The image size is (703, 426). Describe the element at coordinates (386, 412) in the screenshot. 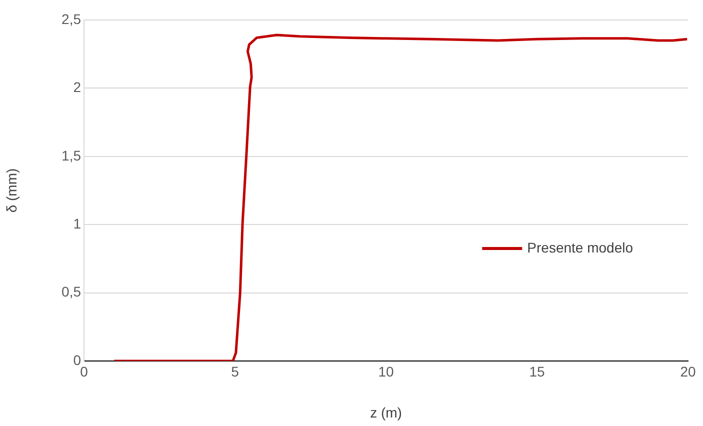

I see `x-axis-title: z (m)` at that location.